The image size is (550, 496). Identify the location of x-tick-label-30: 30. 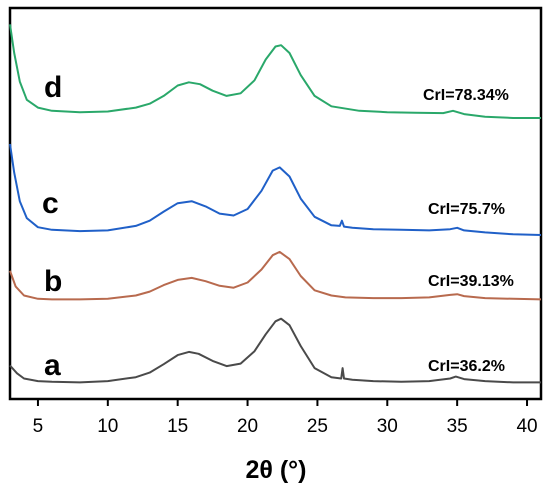
(387, 426).